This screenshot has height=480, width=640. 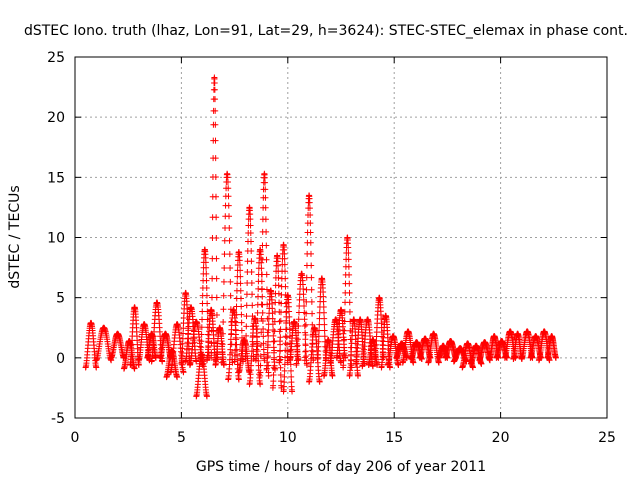 What do you see at coordinates (56, 178) in the screenshot?
I see `y-tick-label: 15` at bounding box center [56, 178].